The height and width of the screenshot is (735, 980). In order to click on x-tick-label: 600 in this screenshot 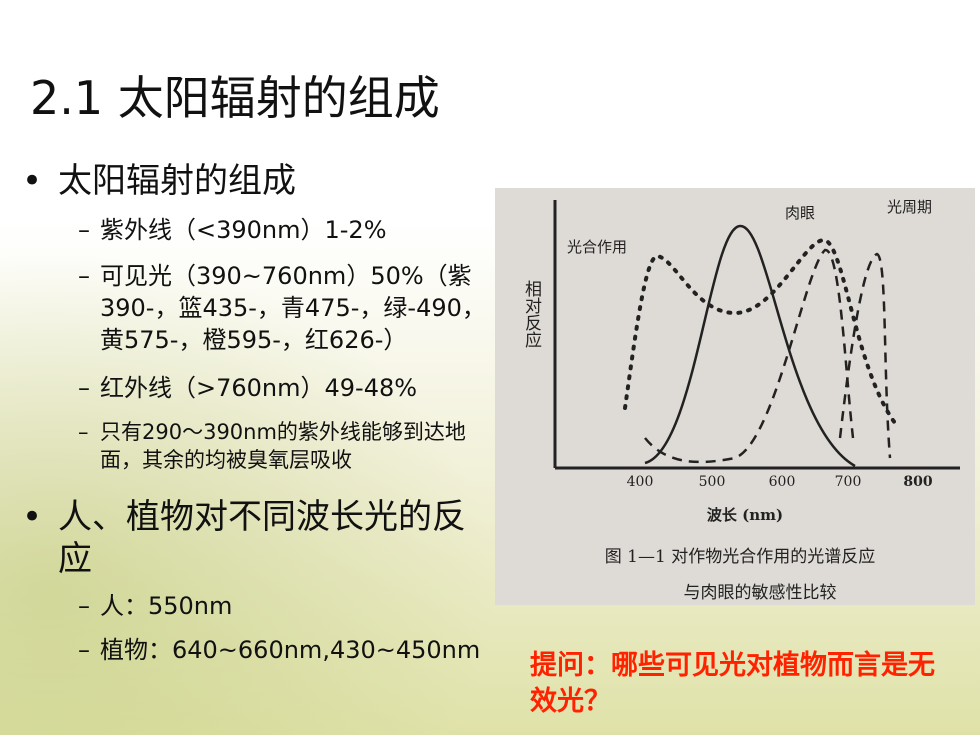, I will do `click(782, 482)`.